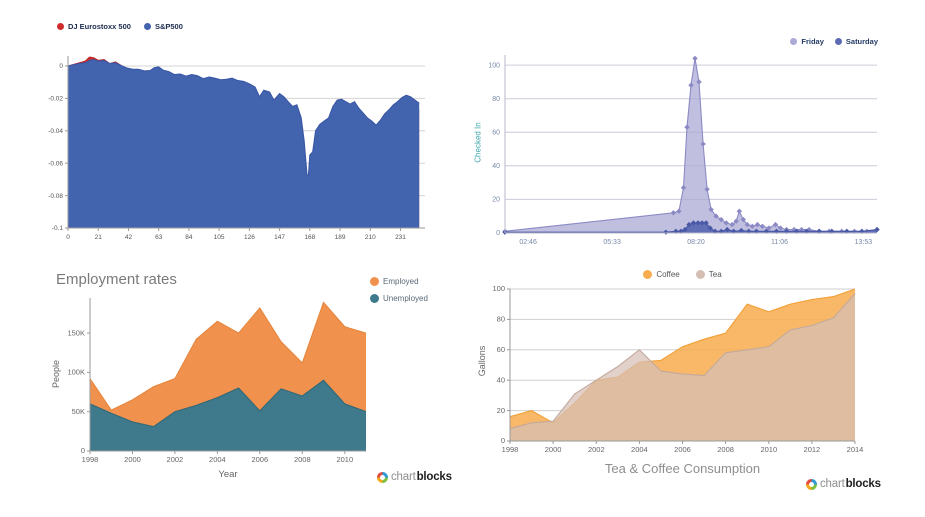 The height and width of the screenshot is (517, 925). What do you see at coordinates (219, 237) in the screenshot?
I see `svg-text: 105` at bounding box center [219, 237].